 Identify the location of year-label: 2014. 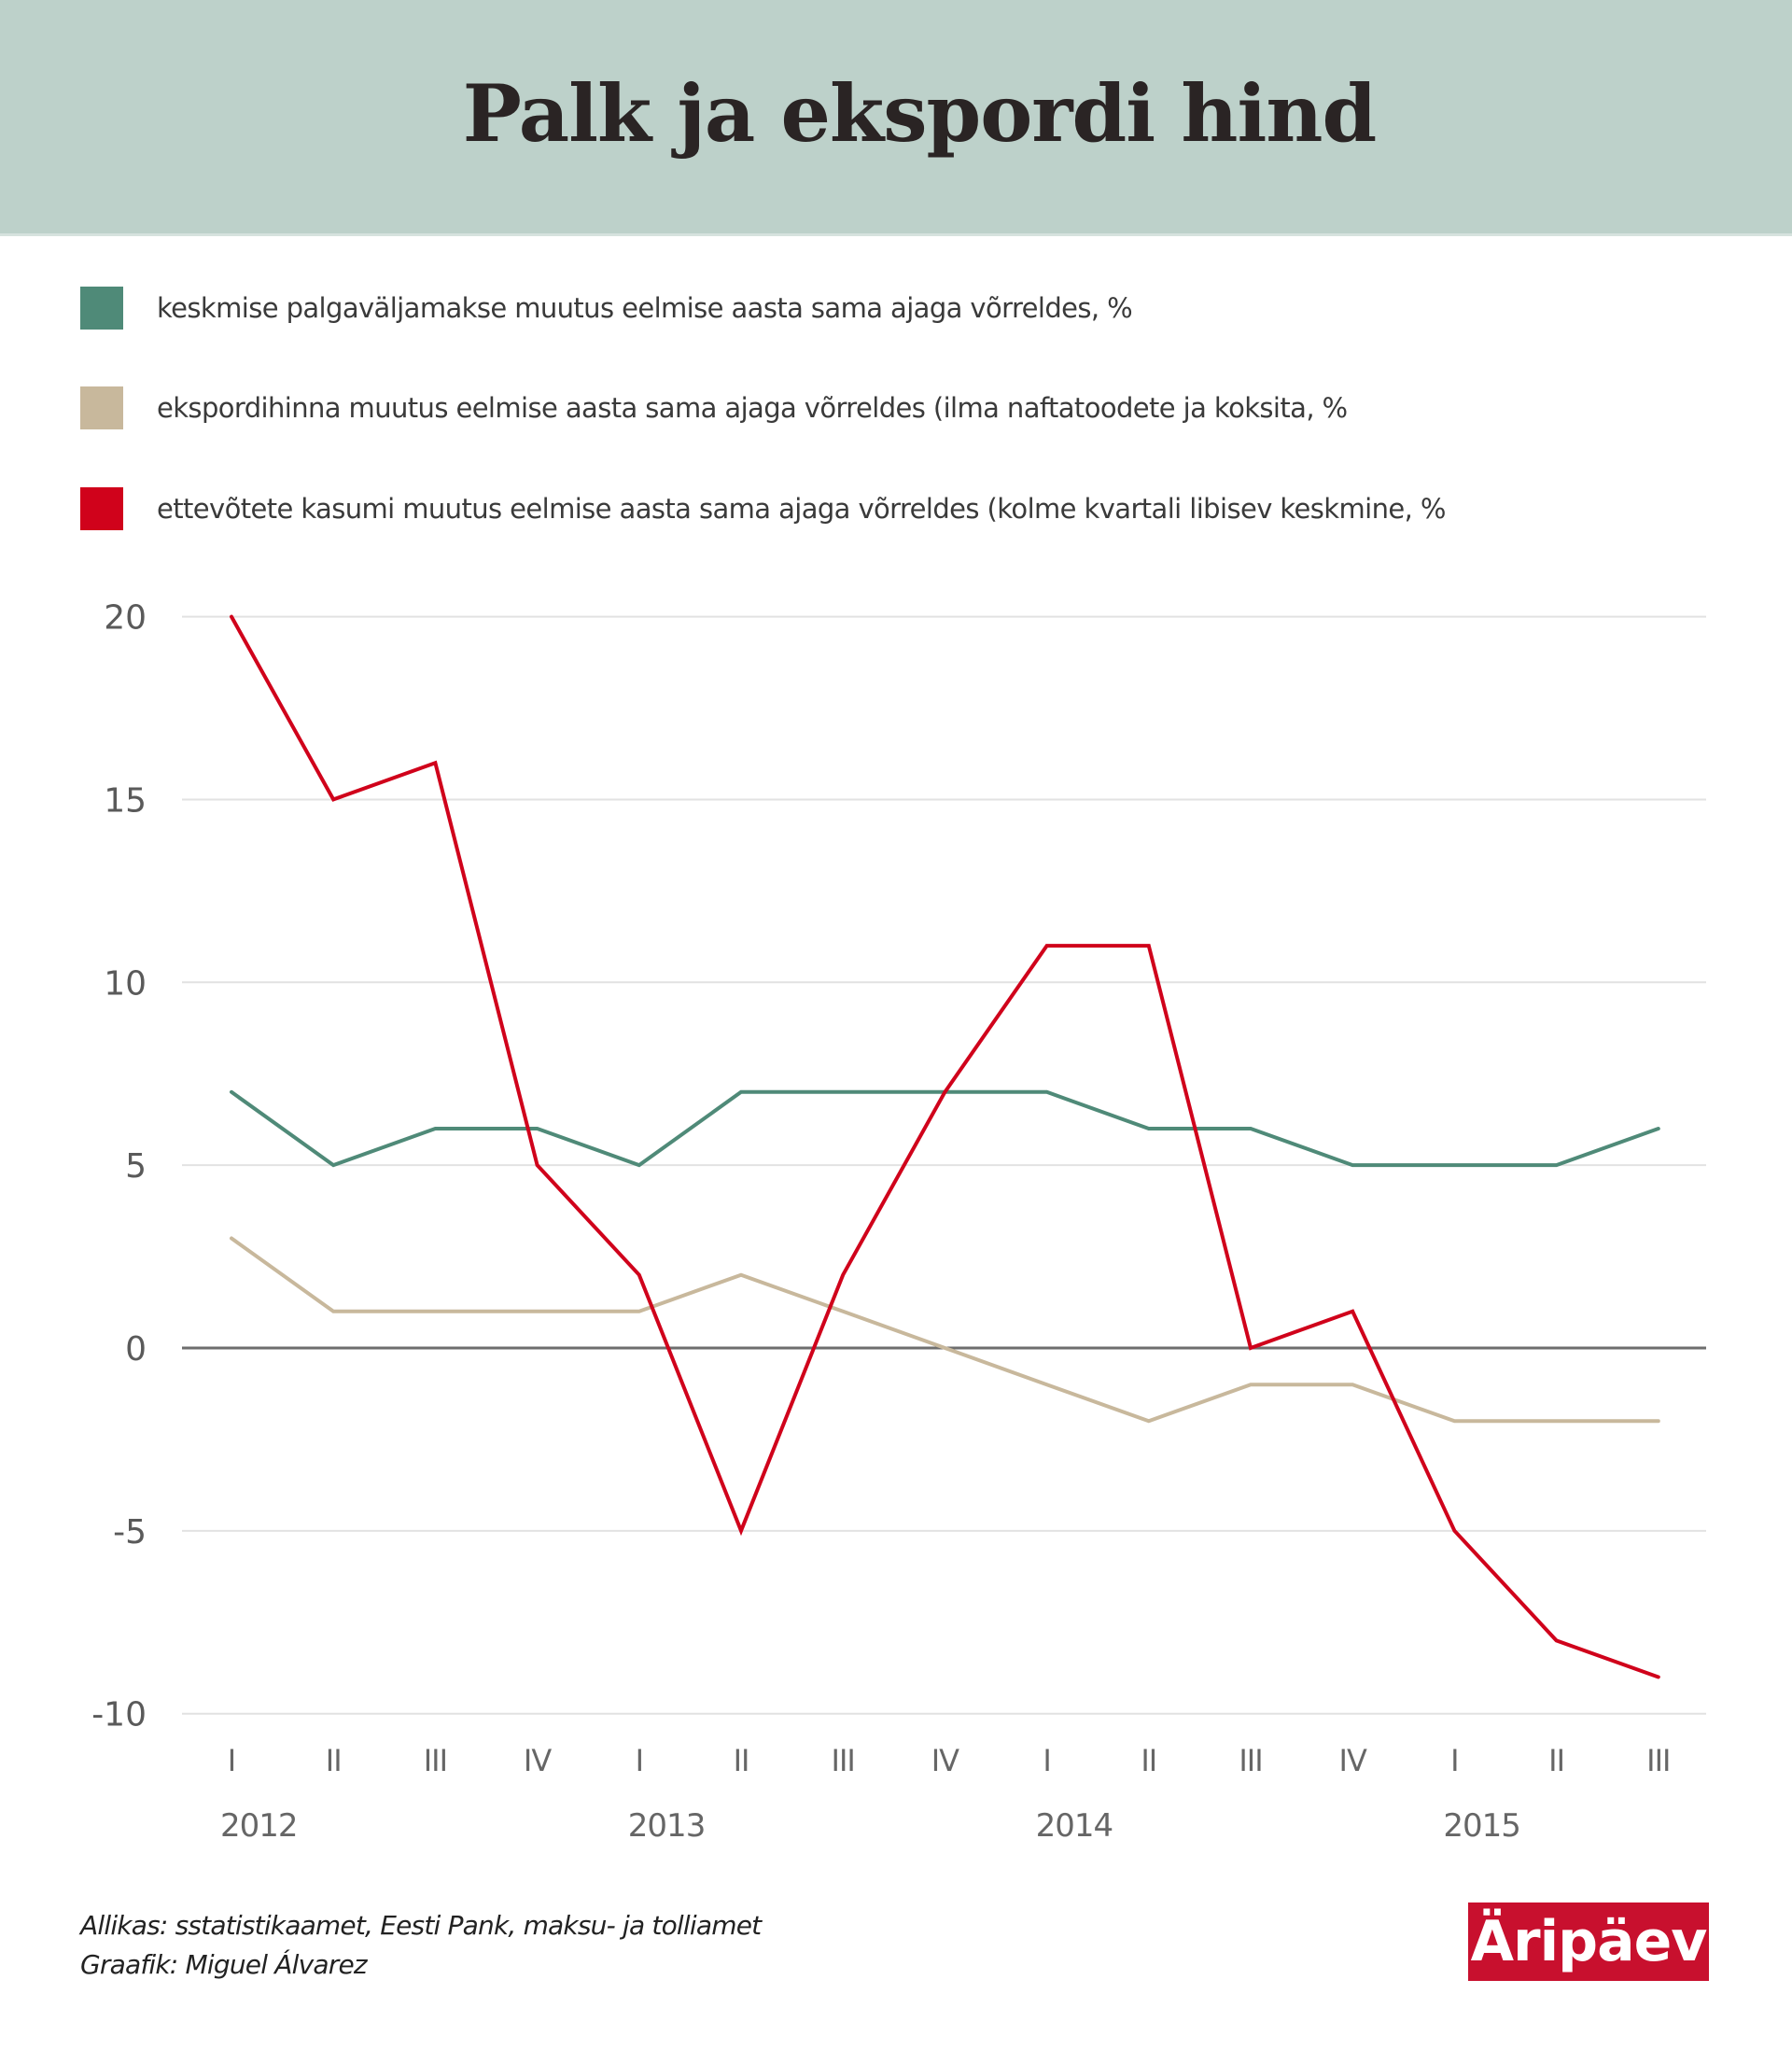
(1074, 1826).